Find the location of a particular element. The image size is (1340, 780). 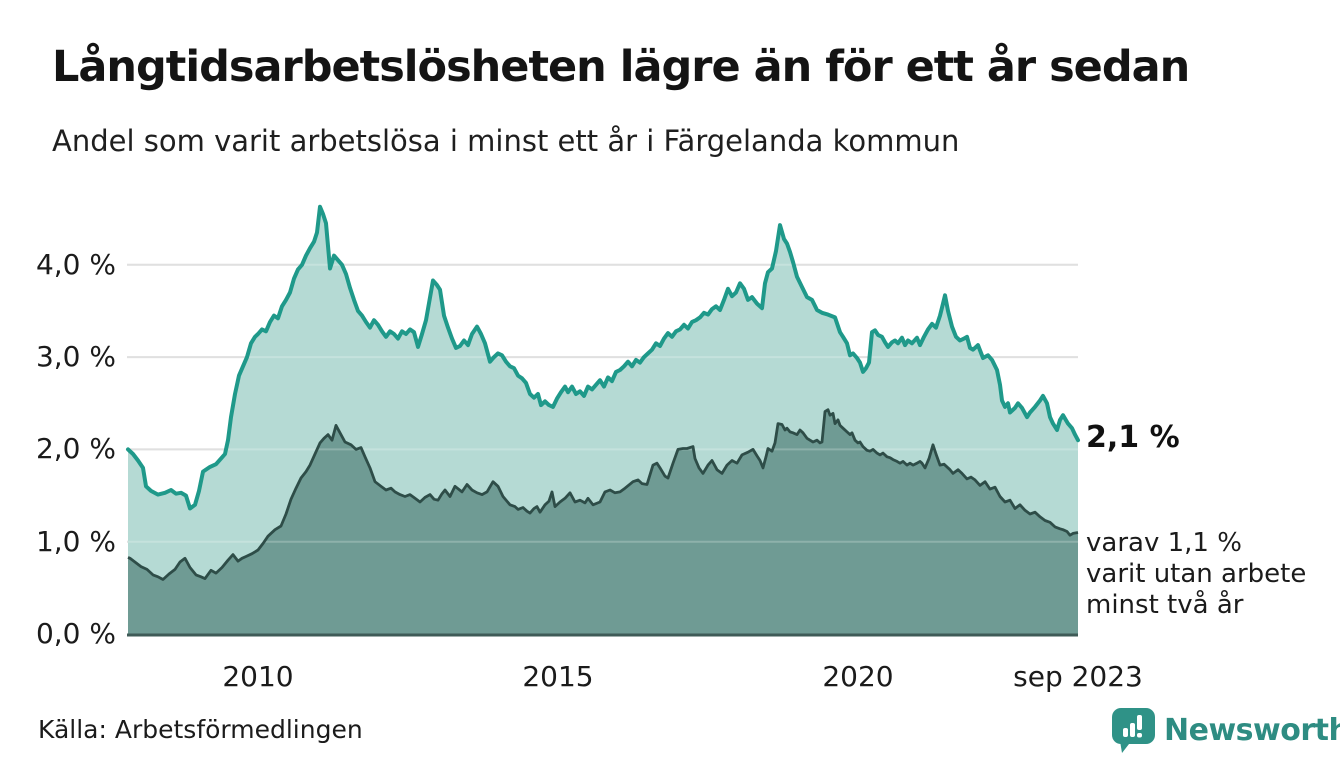

x-axis-label: sep 2023 is located at coordinates (1078, 676).